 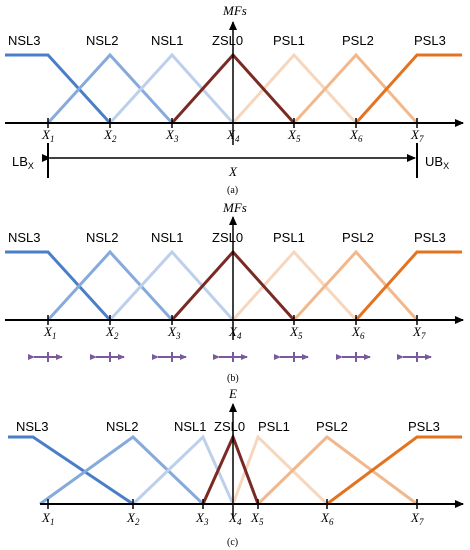 What do you see at coordinates (133, 518) in the screenshot?
I see `tick-label-x2-c: X2` at bounding box center [133, 518].